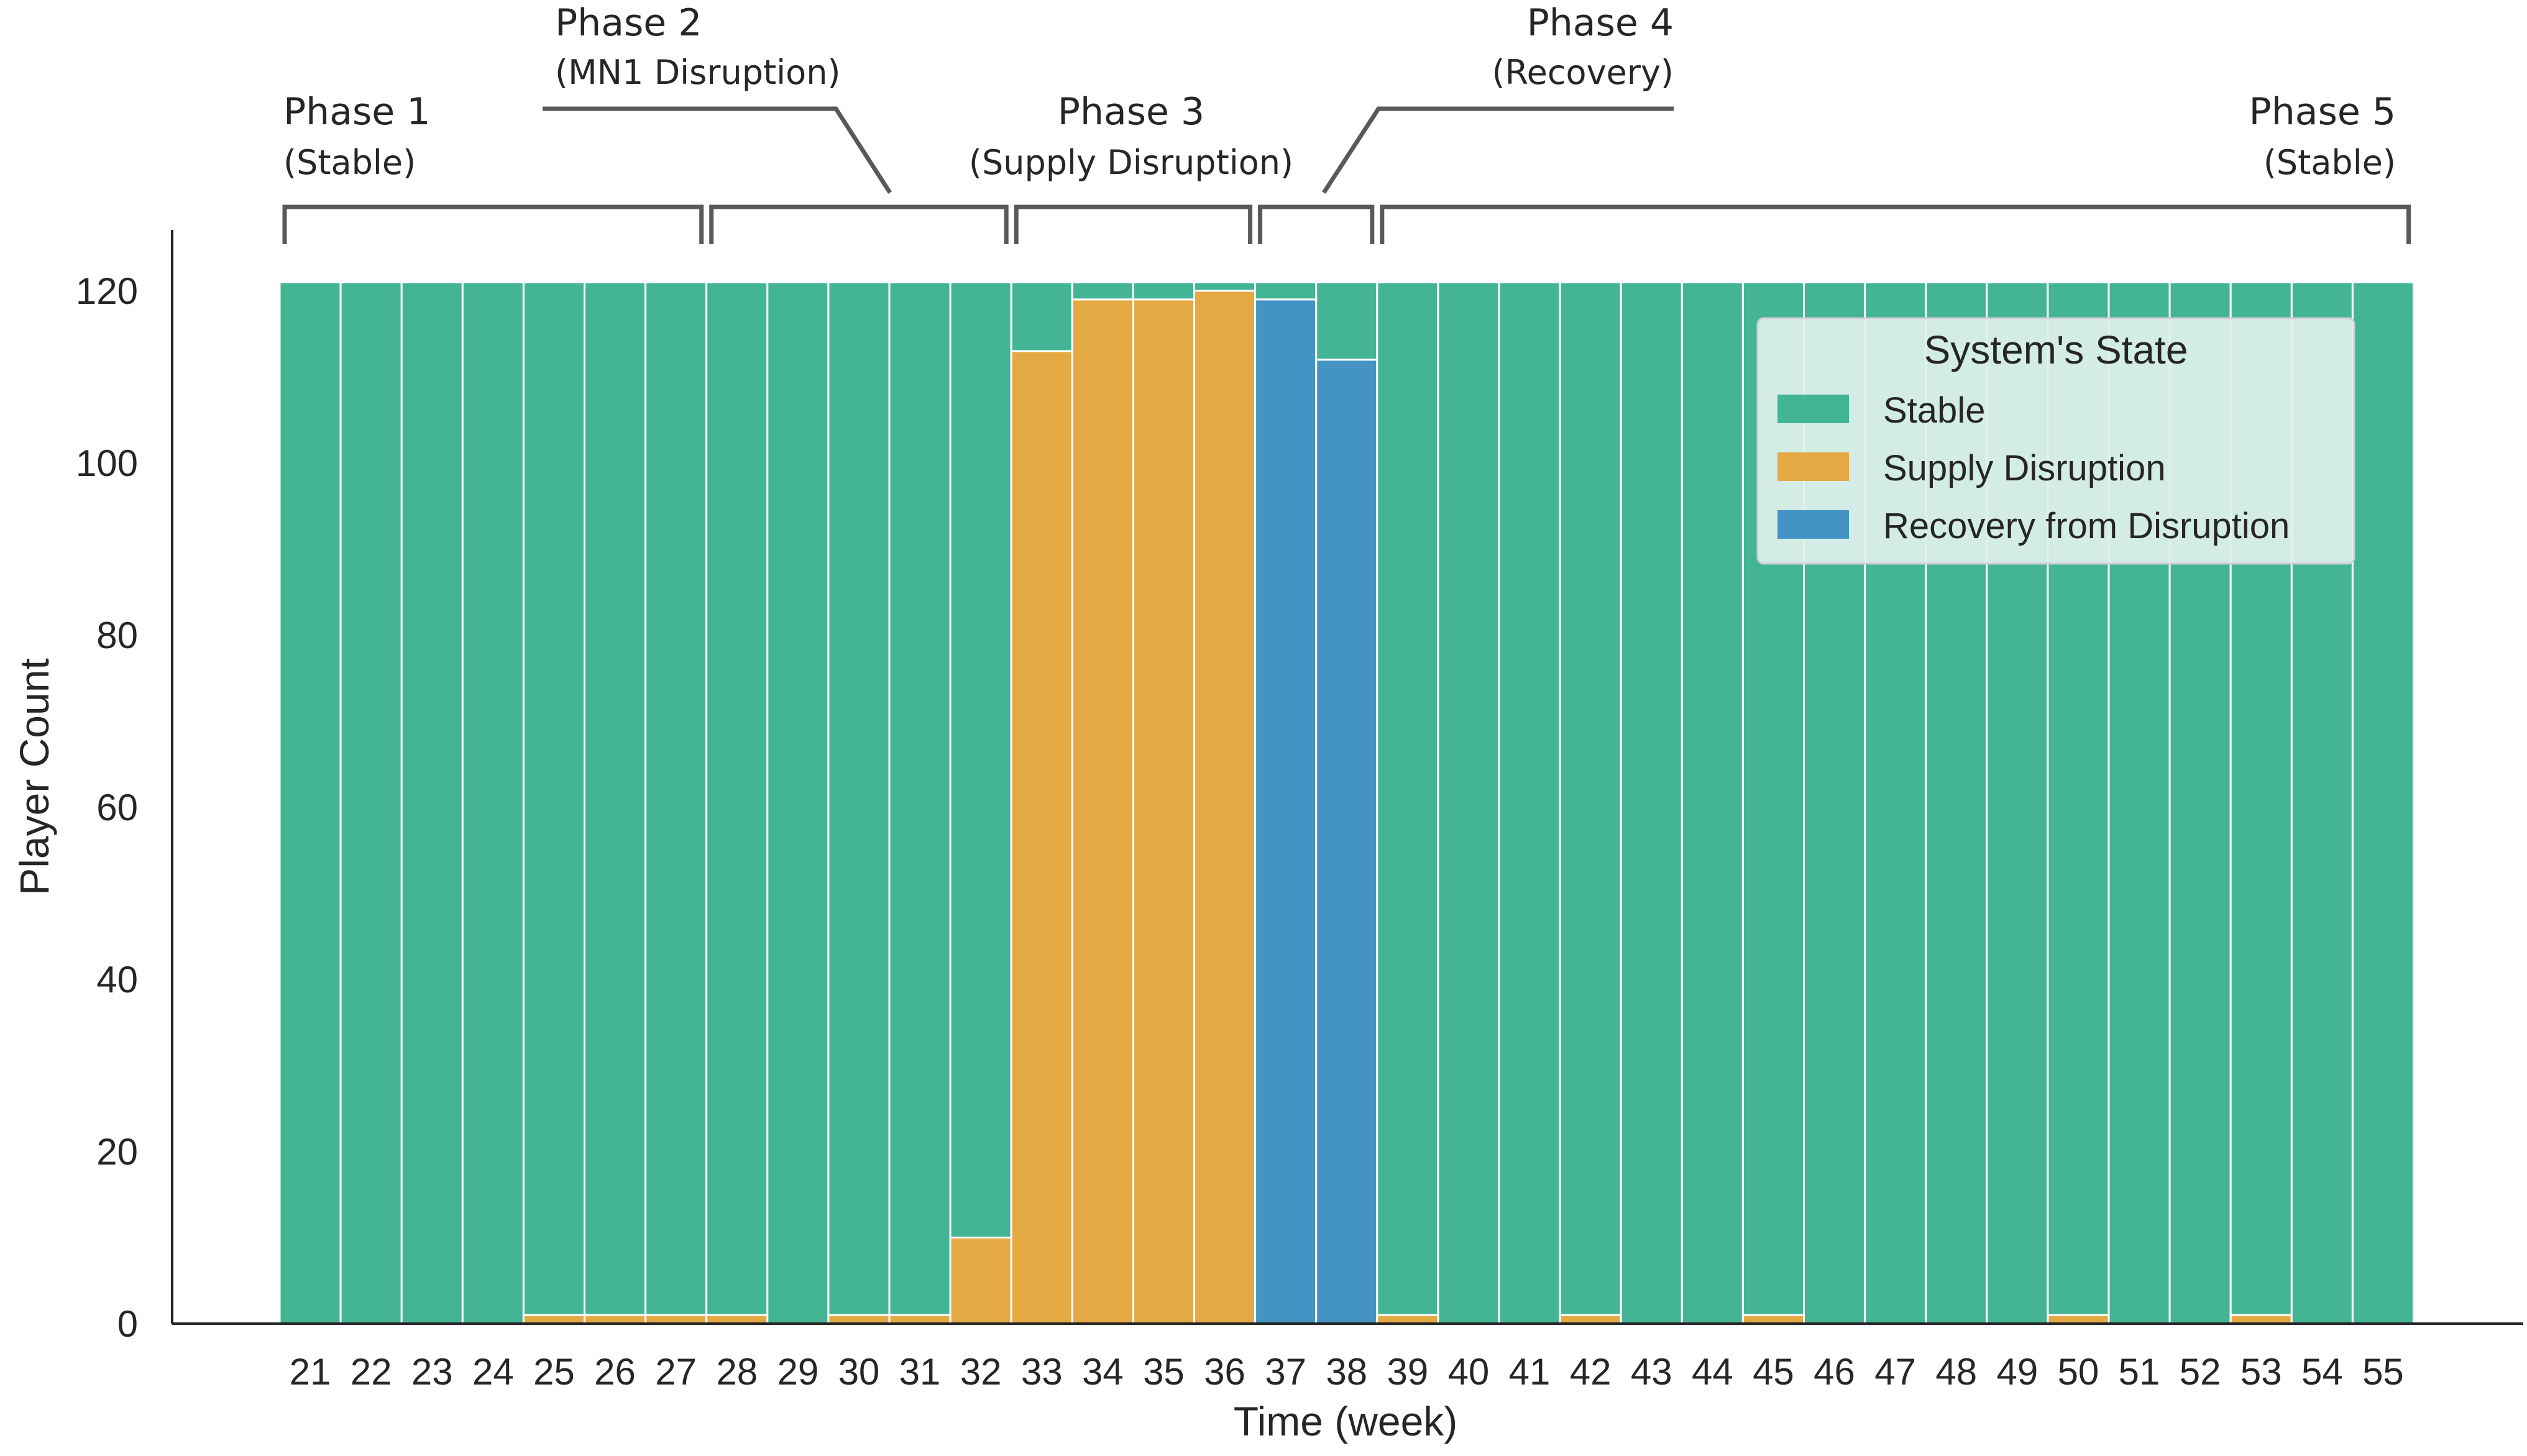  Describe the element at coordinates (615, 1372) in the screenshot. I see `x-tick-label: 26` at that location.